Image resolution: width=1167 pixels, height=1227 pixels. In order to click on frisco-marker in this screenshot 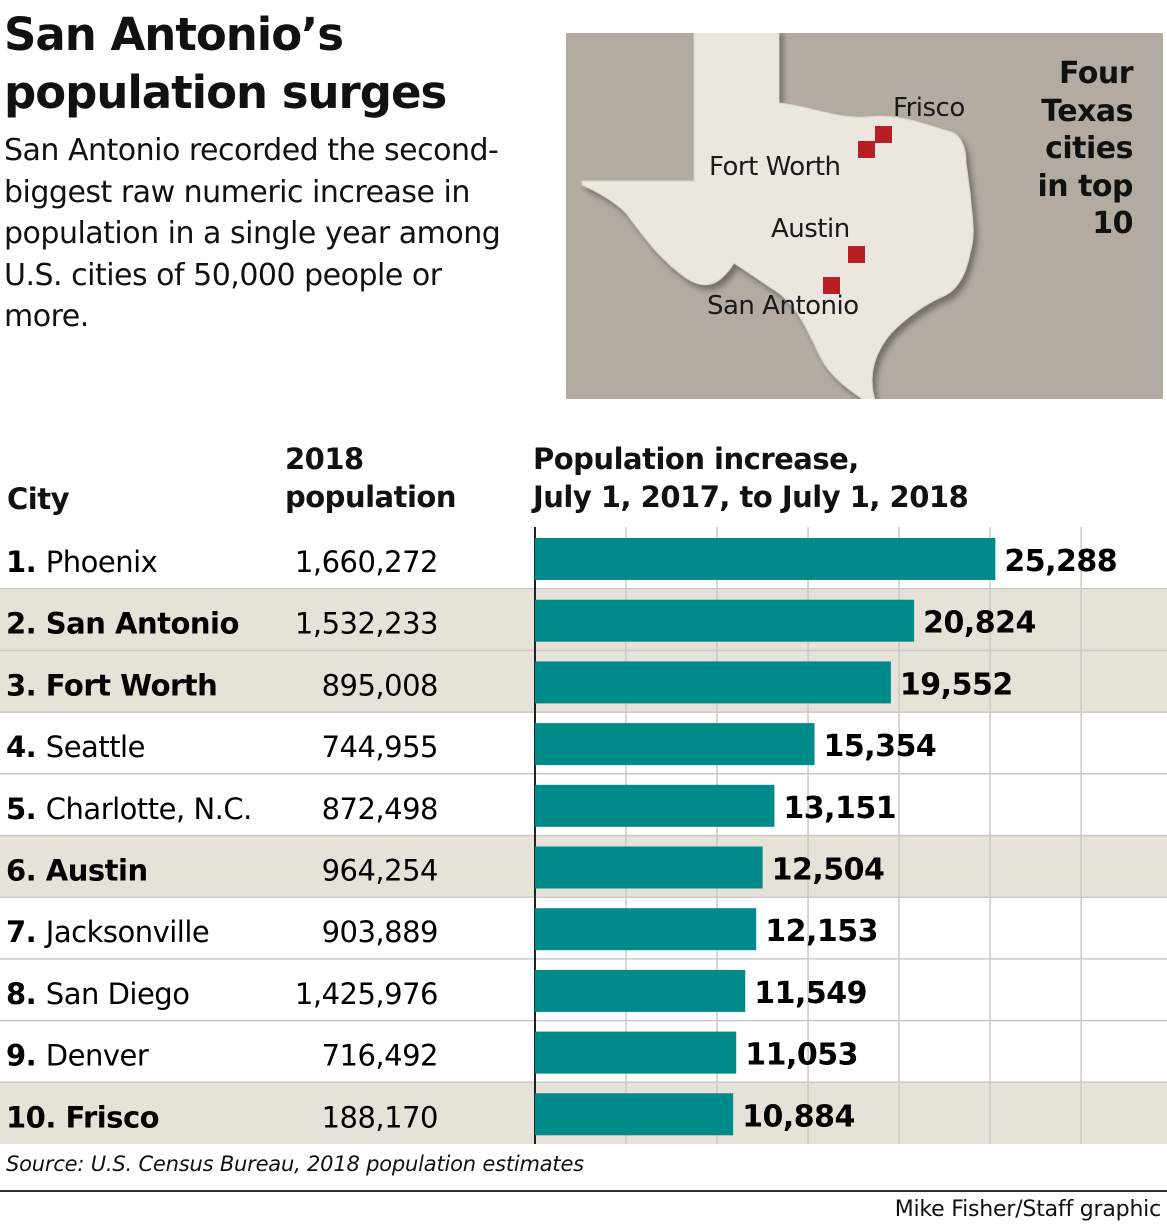, I will do `click(883, 134)`.